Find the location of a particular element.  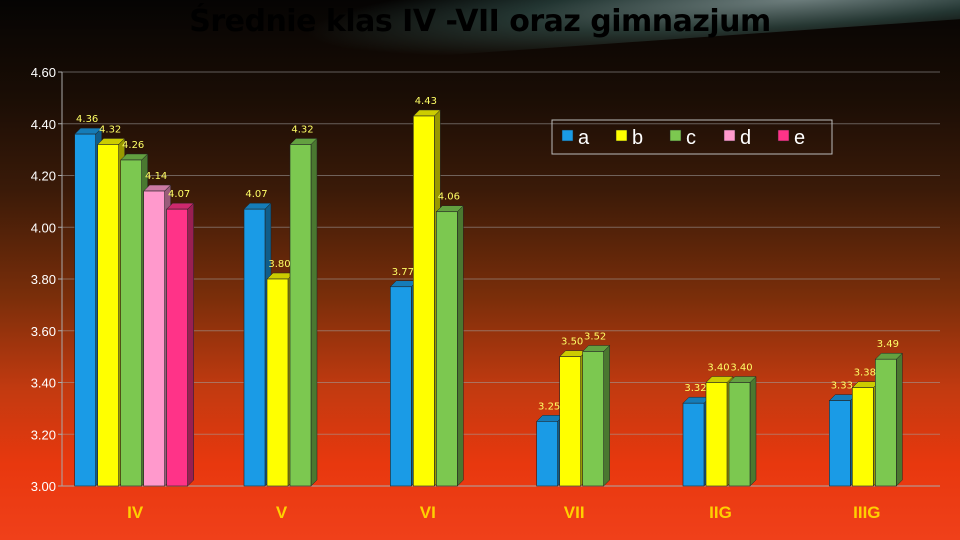

data-label: 4.26 is located at coordinates (133, 145).